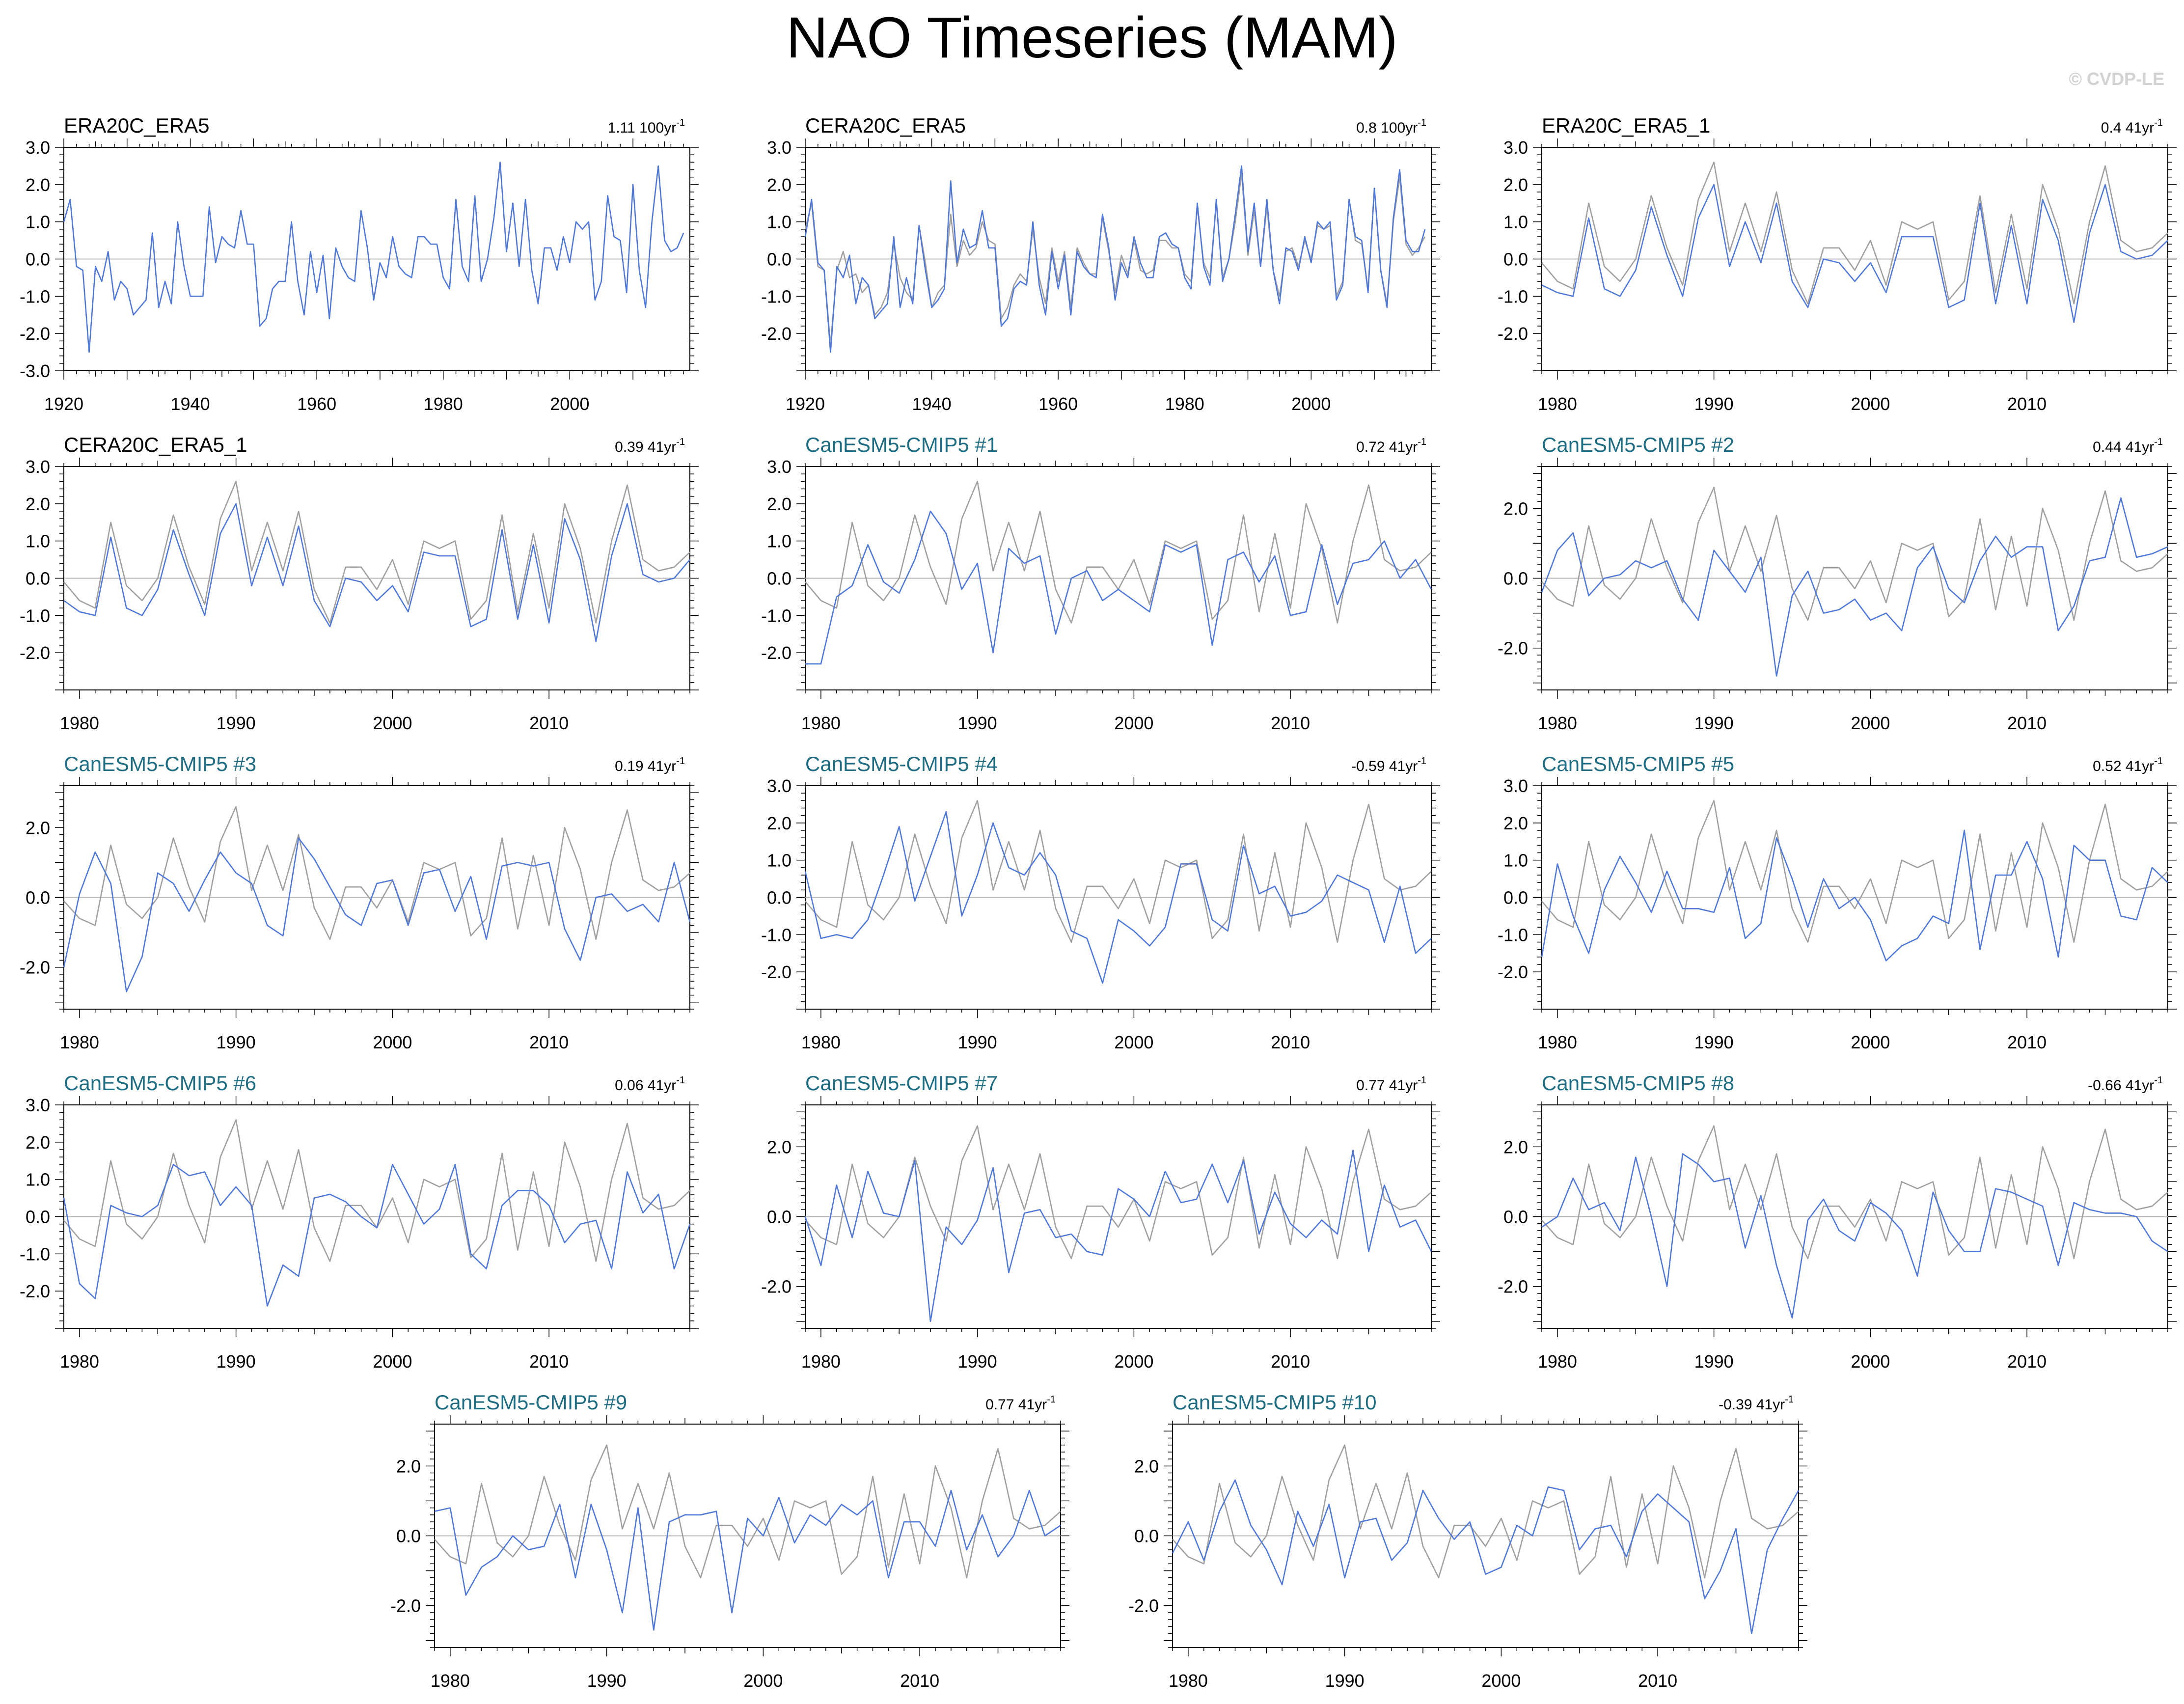 This screenshot has width=2184, height=1704. What do you see at coordinates (901, 1083) in the screenshot?
I see `panel-title: CanESM5-CMIP5 #7` at bounding box center [901, 1083].